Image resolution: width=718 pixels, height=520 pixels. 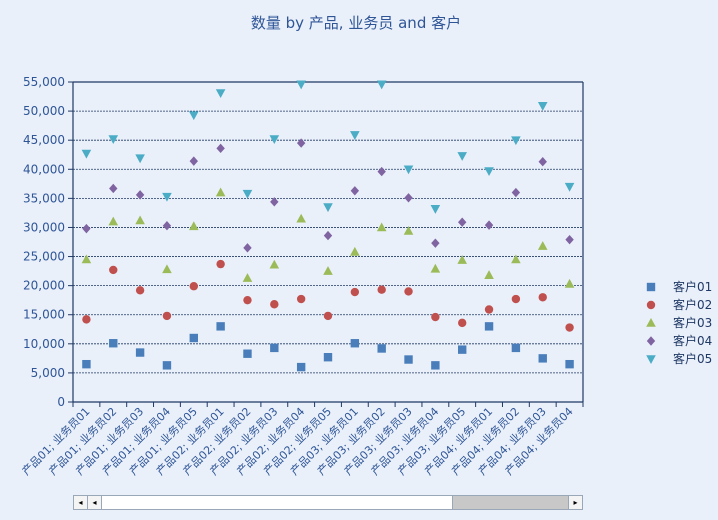 I want to click on scroll-left-button: ◂, so click(x=95, y=502).